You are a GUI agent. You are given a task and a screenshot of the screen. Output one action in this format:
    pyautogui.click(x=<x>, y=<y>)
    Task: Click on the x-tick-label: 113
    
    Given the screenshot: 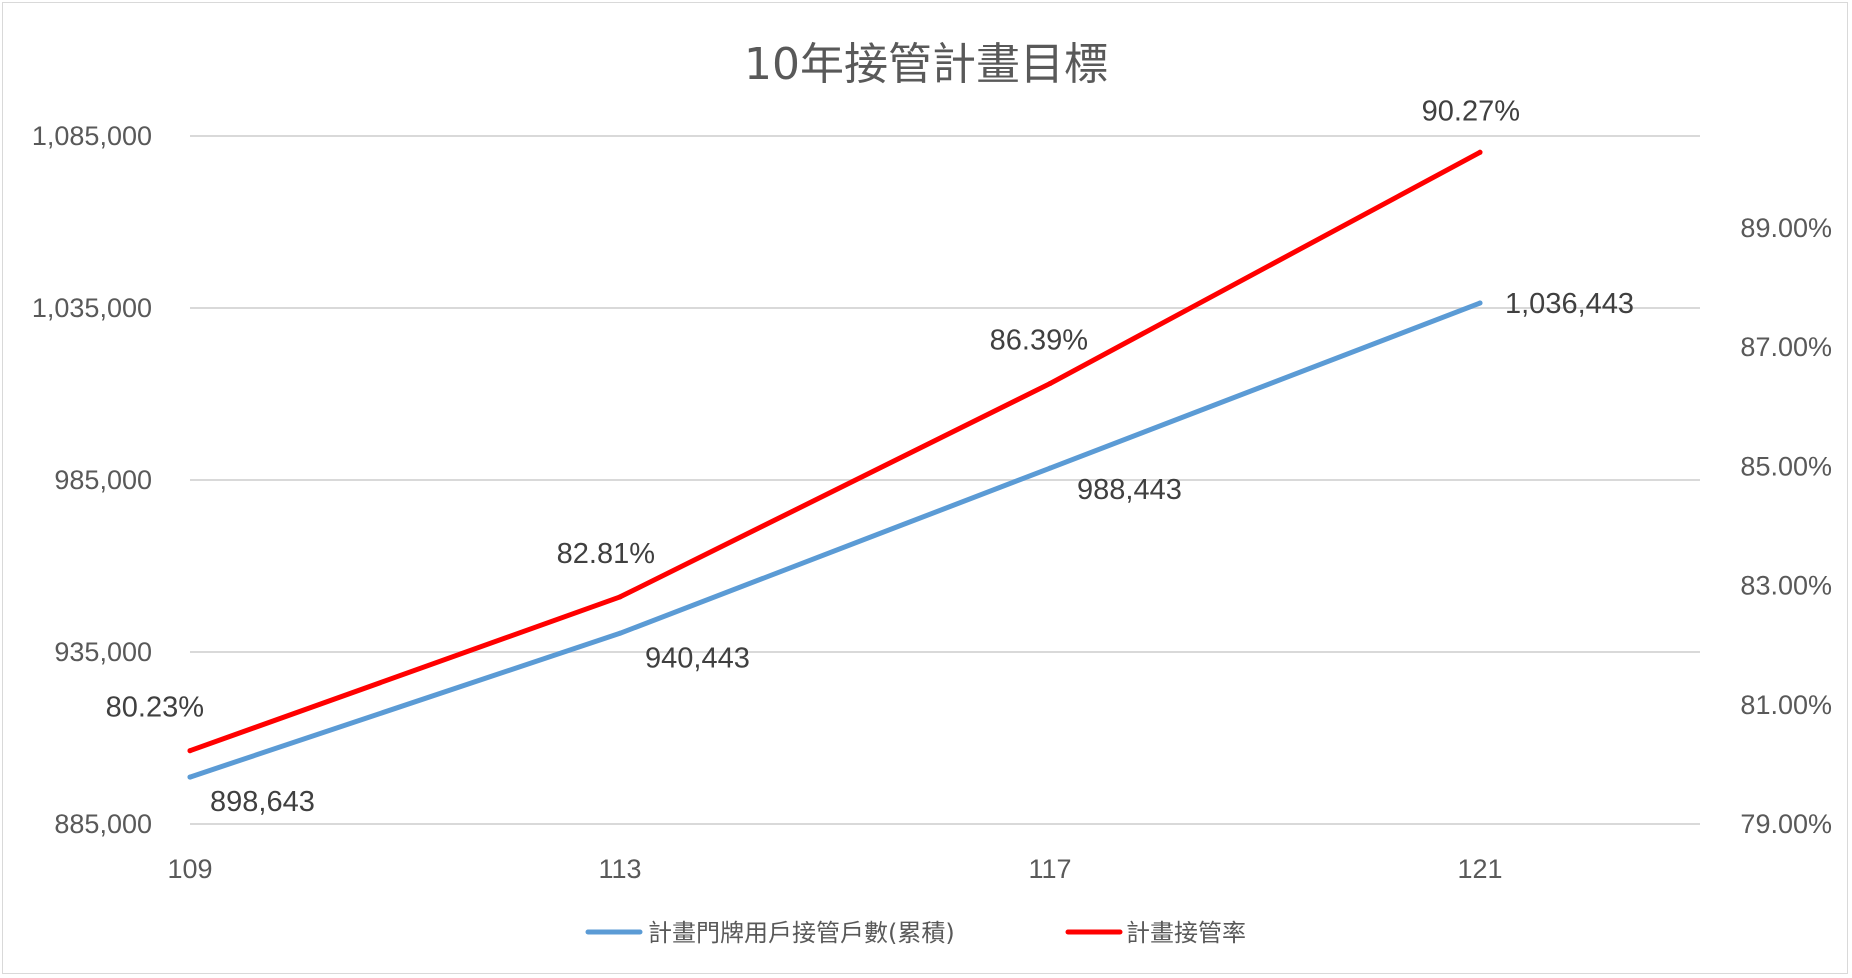 What is the action you would take?
    pyautogui.click(x=619, y=869)
    